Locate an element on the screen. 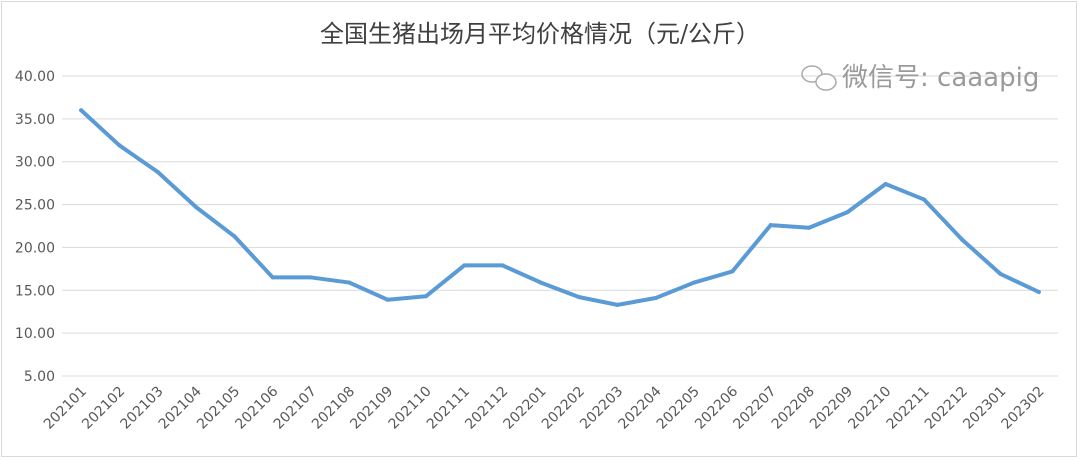  y-tick-label: 25.00 is located at coordinates (35, 206).